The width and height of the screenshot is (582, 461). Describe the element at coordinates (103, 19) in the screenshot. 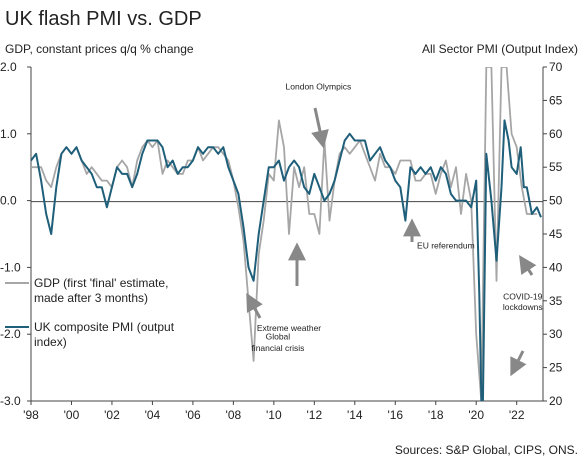

I see `chart-title: UK flash PMI vs. GDP` at that location.